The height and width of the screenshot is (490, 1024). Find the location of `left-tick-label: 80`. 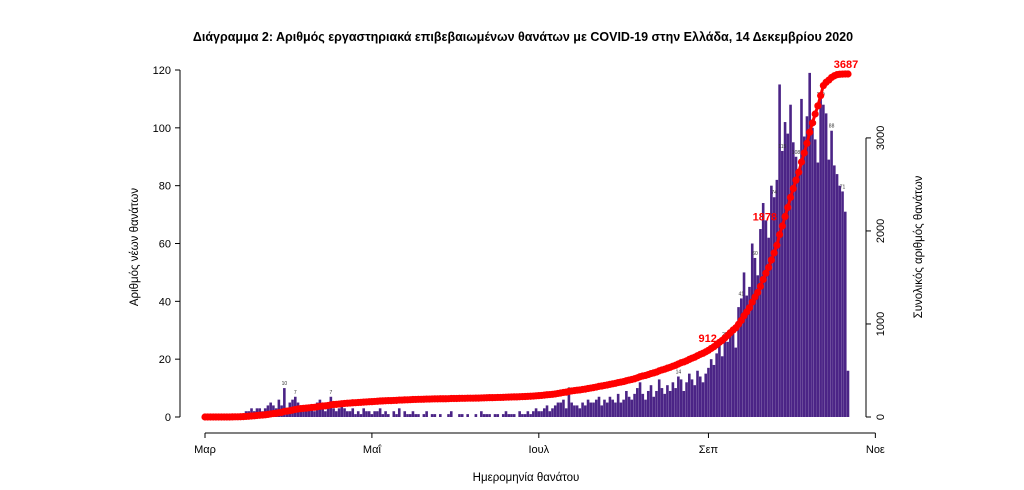

left-tick-label: 80 is located at coordinates (165, 187).